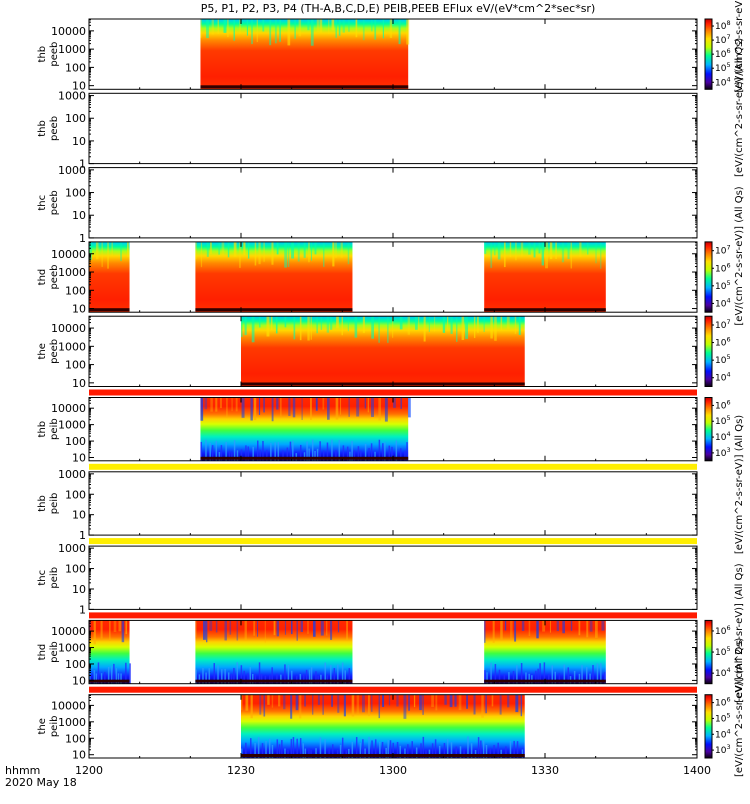 The image size is (750, 804). Describe the element at coordinates (54, 128) in the screenshot. I see `y-species-label: peeb` at that location.